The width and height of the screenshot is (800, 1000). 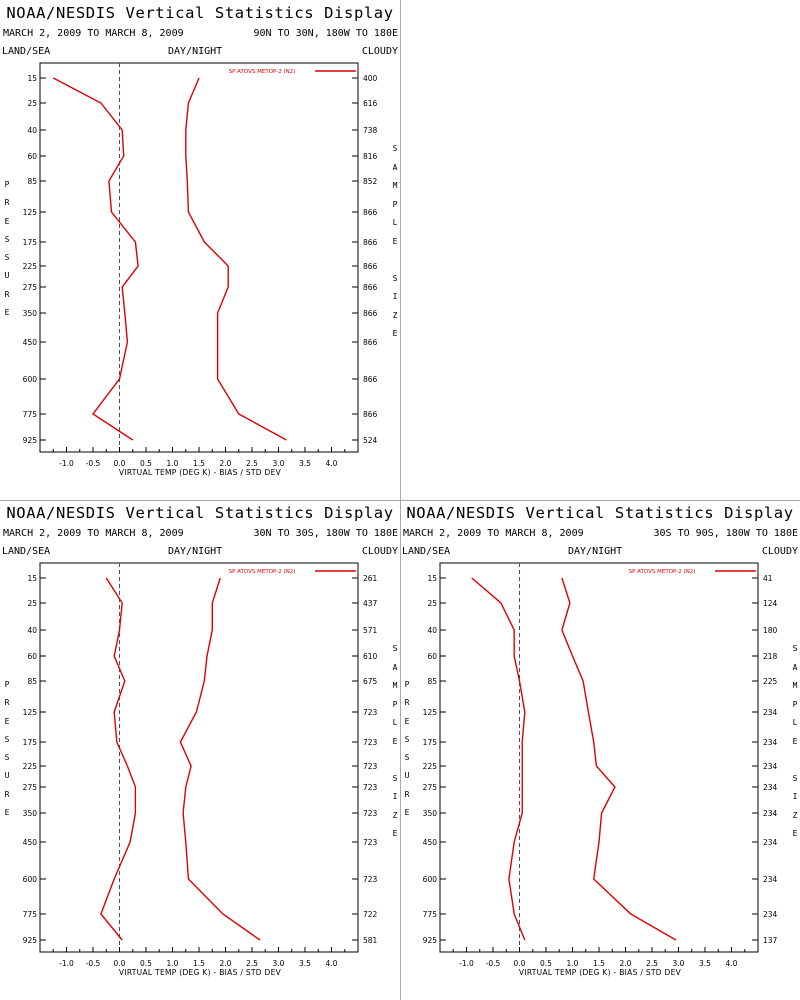 I want to click on sample-size-label: 738, so click(x=370, y=130).